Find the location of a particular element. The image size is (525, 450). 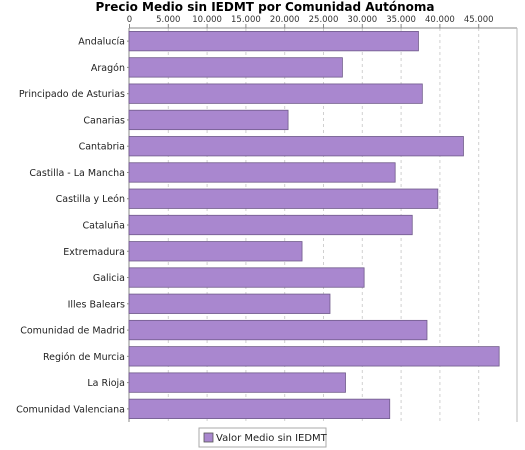

category-label: La Rioja is located at coordinates (106, 383).